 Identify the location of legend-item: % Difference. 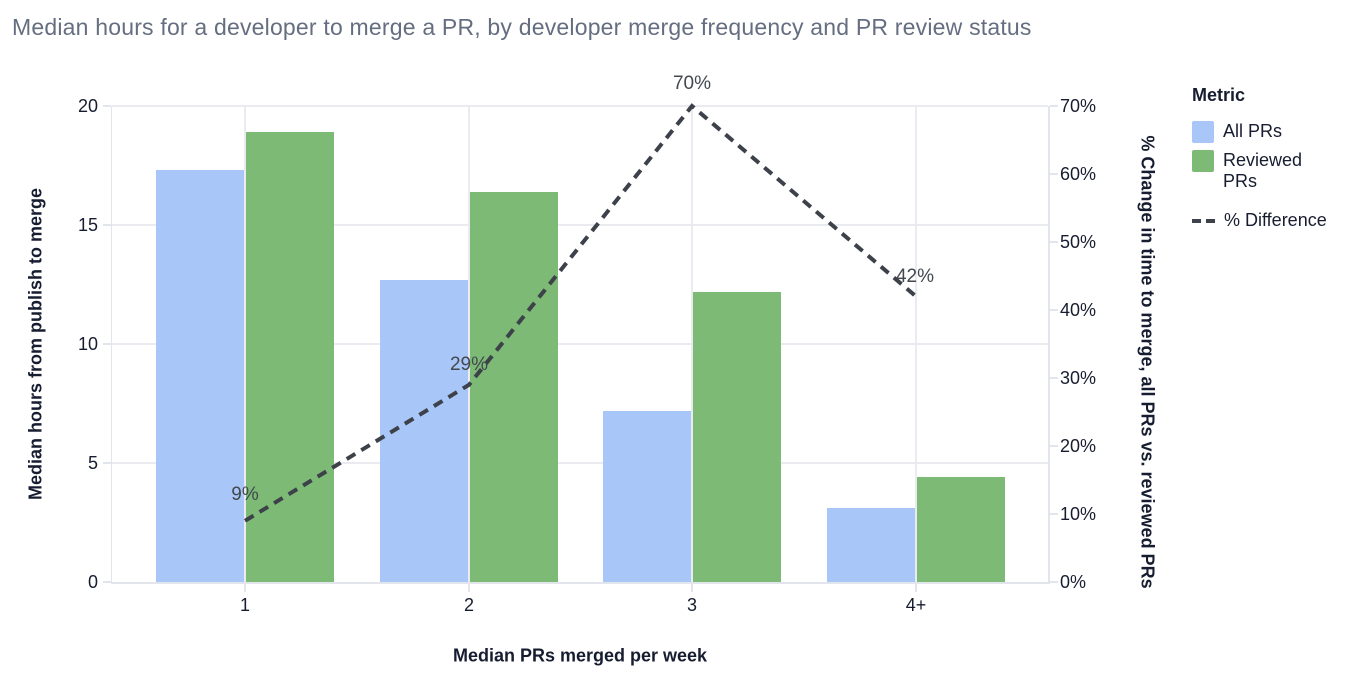
(1263, 221).